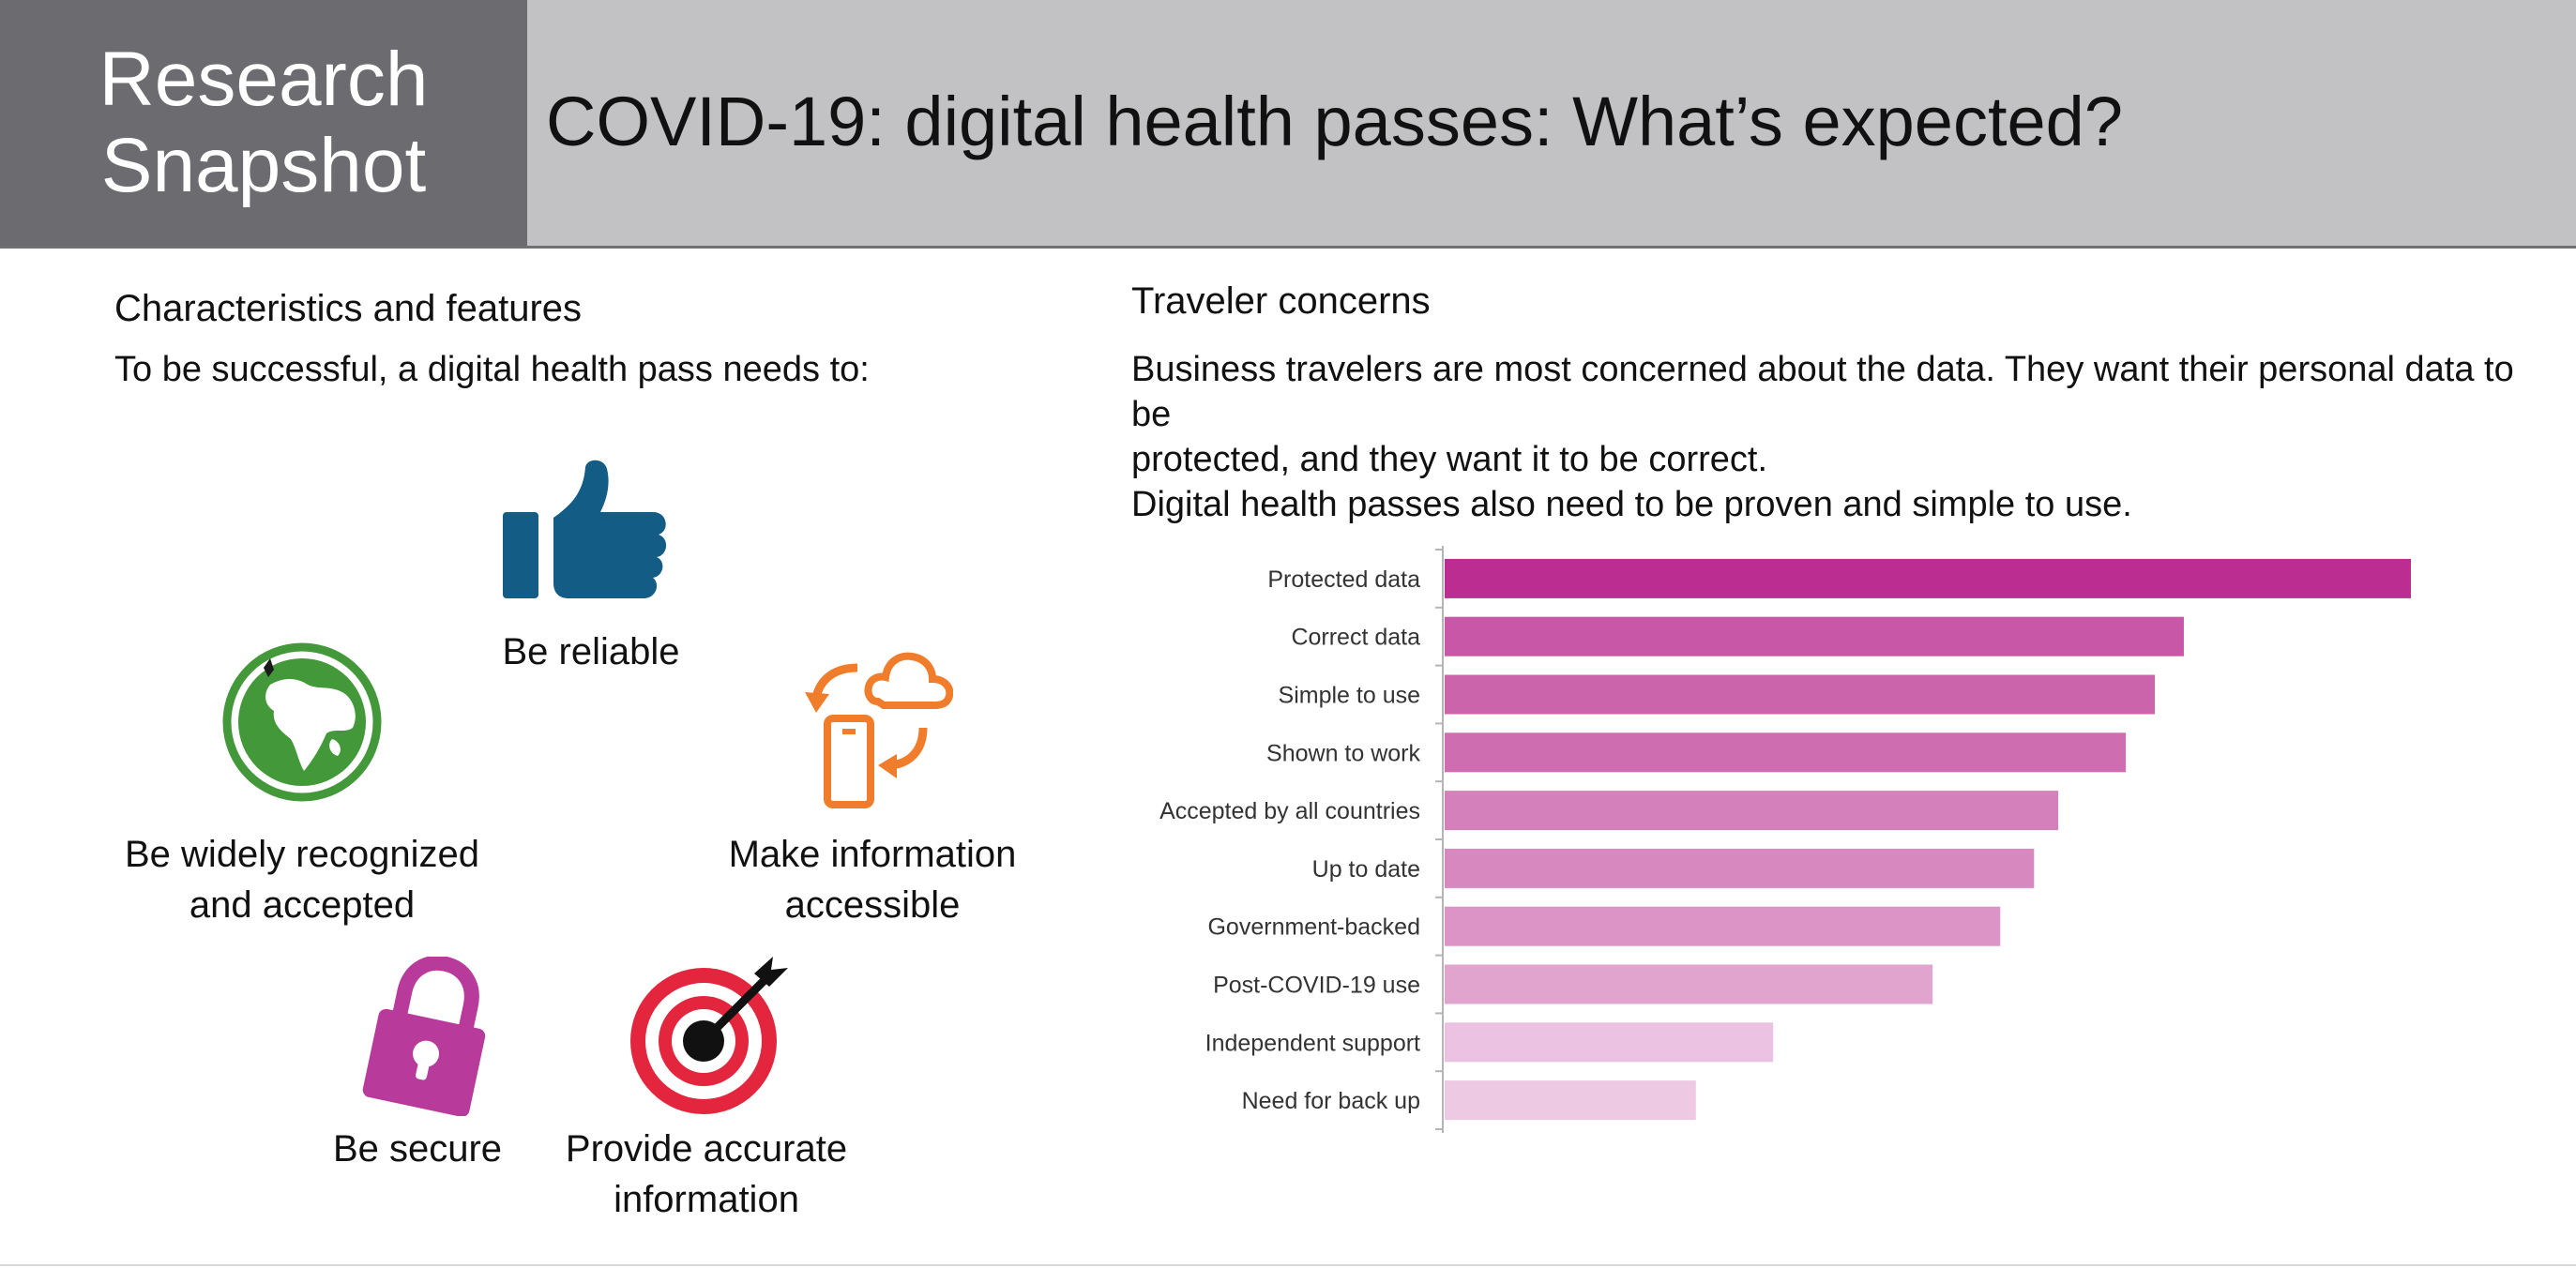 This screenshot has width=2576, height=1268. Describe the element at coordinates (1786, 753) in the screenshot. I see `bar-shown-to-work` at that location.